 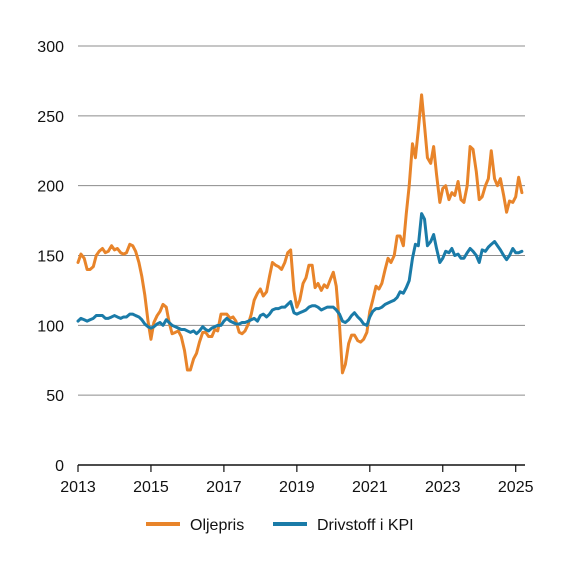 I want to click on legend-label: Drivstoff i KPI, so click(x=365, y=525).